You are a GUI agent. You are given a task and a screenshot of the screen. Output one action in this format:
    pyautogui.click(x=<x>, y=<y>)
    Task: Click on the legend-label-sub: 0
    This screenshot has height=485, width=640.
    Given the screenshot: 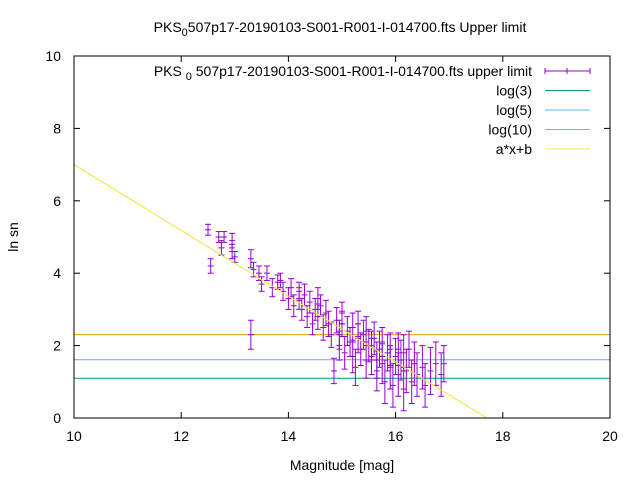 What is the action you would take?
    pyautogui.click(x=189, y=77)
    